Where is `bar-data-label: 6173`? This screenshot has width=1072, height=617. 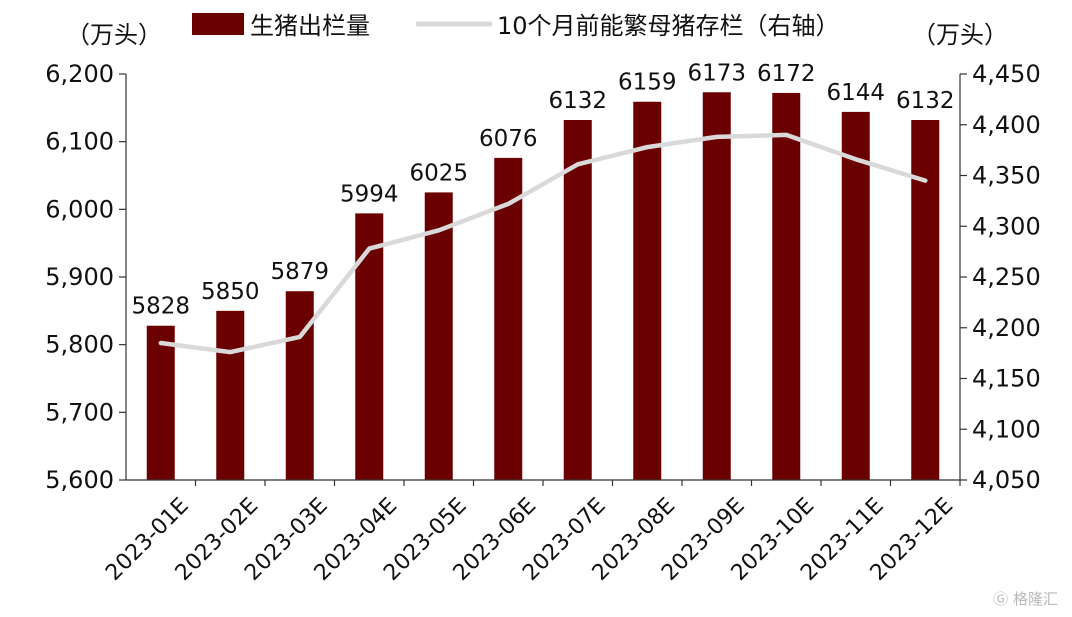 bar-data-label: 6173 is located at coordinates (716, 73).